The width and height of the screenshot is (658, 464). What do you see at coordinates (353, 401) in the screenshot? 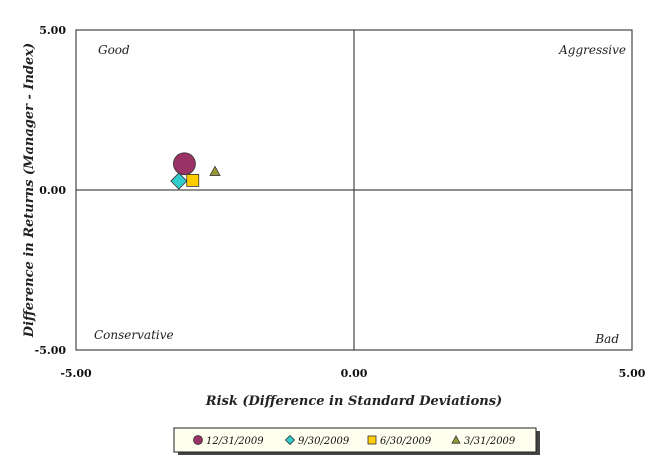
I see `x-axis-title: Risk (Difference in Standard Deviations)` at bounding box center [353, 401].